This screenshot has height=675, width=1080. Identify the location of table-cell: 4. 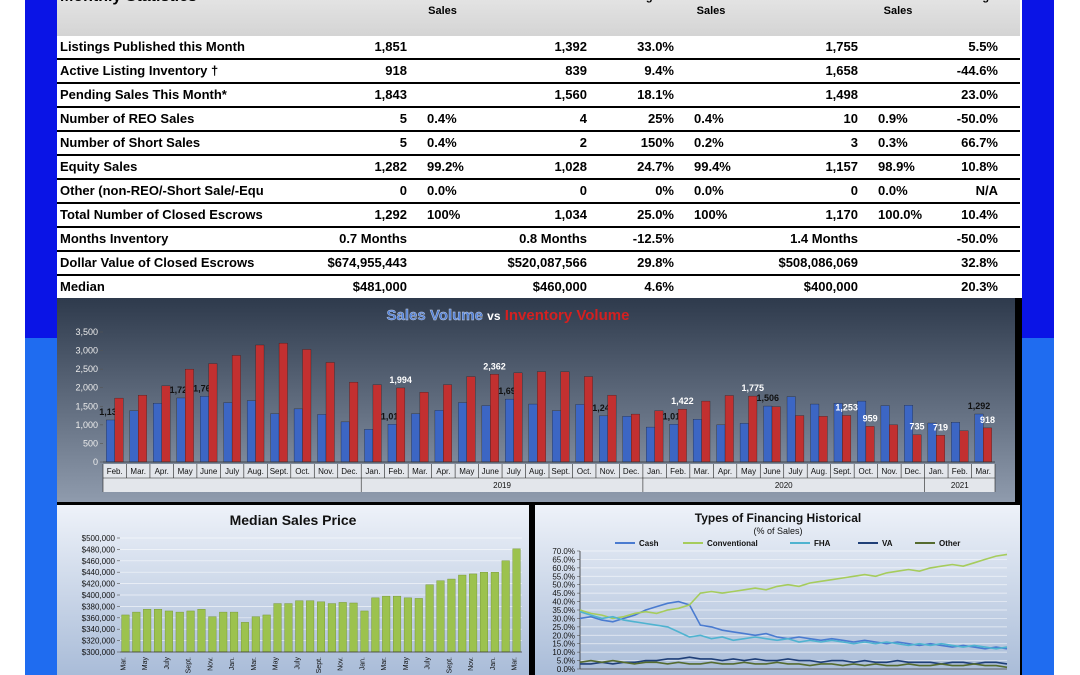
(532, 120).